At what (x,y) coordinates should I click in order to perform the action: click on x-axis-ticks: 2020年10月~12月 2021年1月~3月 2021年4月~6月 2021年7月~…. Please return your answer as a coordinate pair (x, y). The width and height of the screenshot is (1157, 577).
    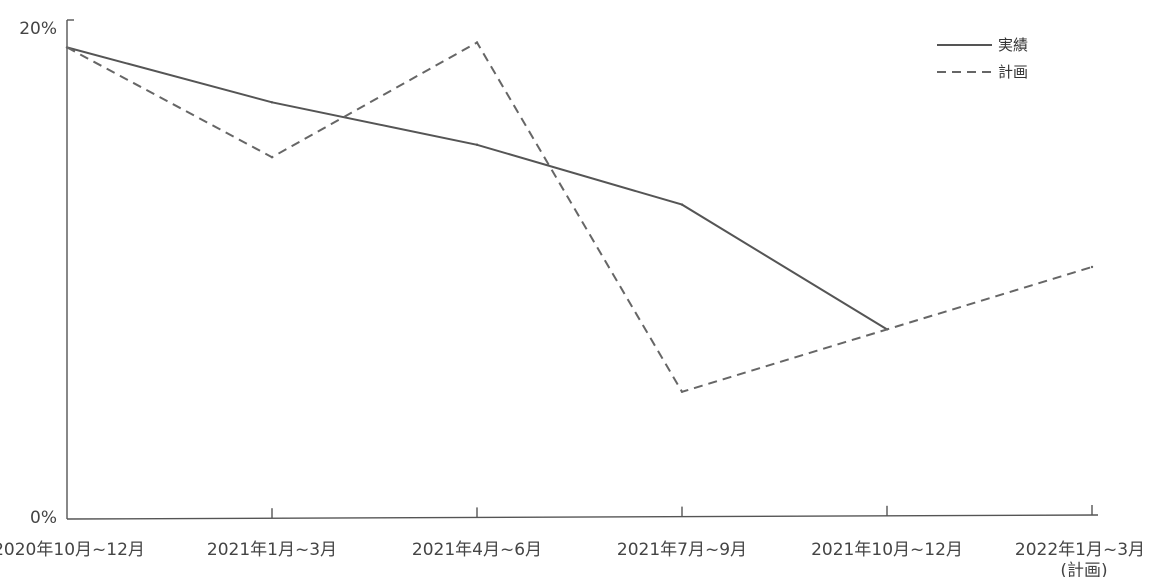
    Looking at the image, I should click on (572, 541).